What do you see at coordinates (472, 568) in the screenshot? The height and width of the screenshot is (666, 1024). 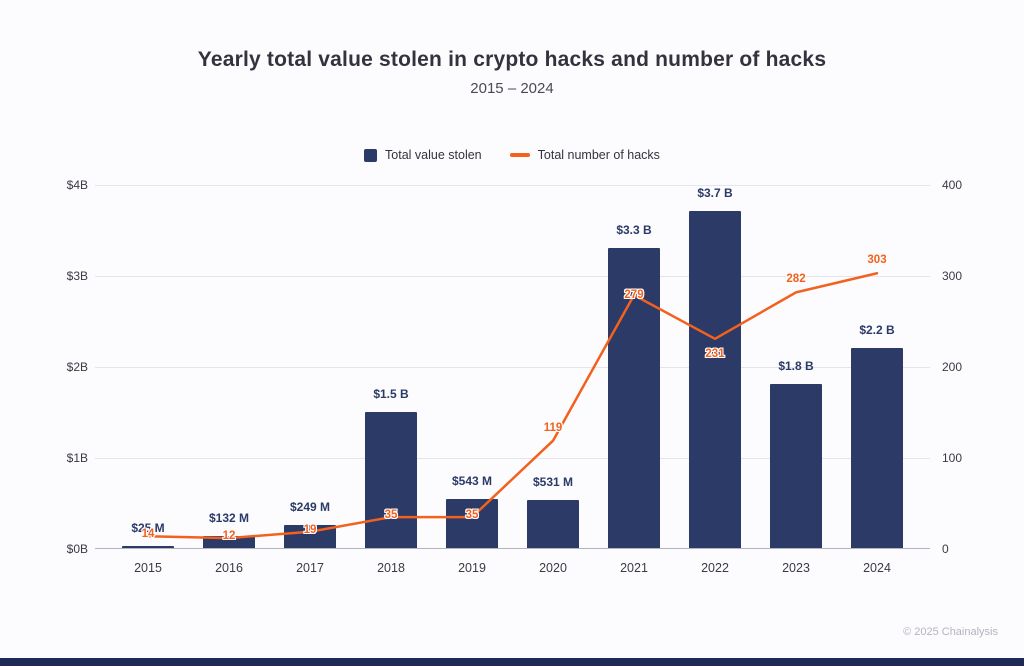 I see `x-axis-label-2019: 2019` at bounding box center [472, 568].